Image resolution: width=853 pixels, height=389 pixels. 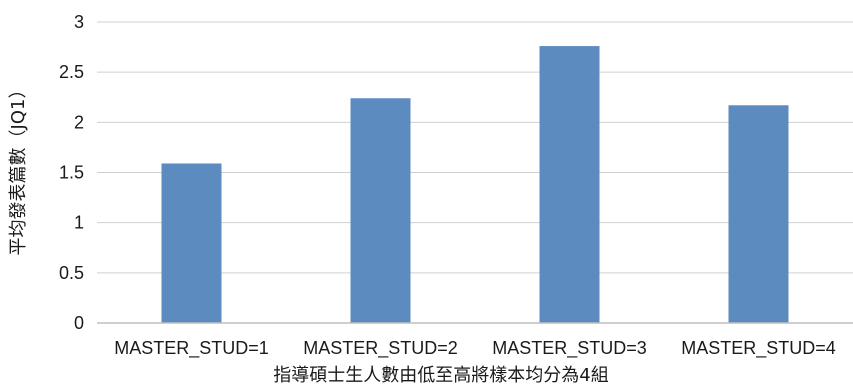 What do you see at coordinates (569, 348) in the screenshot?
I see `x-tick-label: MASTER_STUD=3` at bounding box center [569, 348].